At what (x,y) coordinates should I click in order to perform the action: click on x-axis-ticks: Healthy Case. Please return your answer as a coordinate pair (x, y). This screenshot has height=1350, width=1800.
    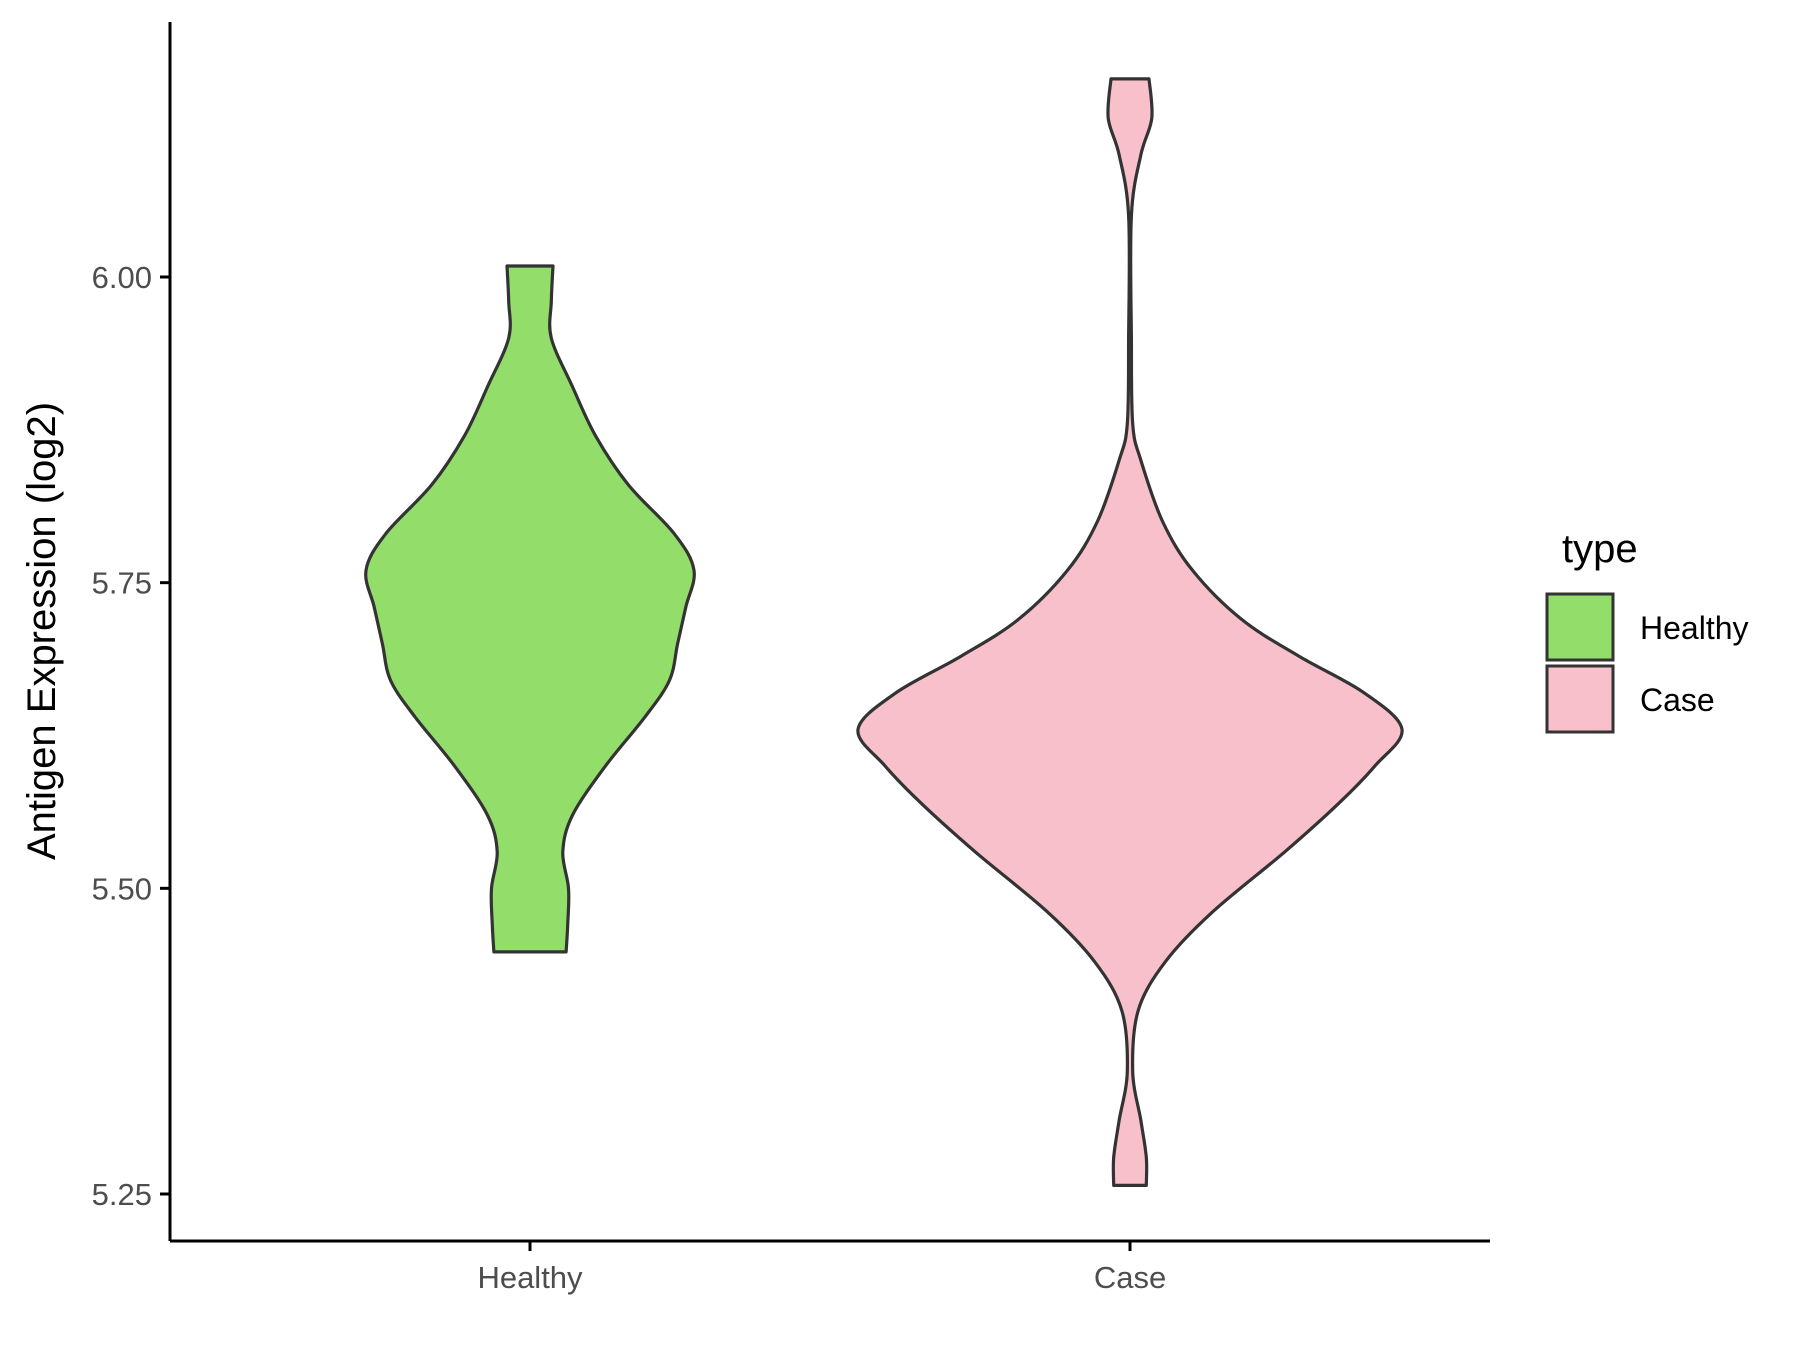
    Looking at the image, I should click on (821, 1268).